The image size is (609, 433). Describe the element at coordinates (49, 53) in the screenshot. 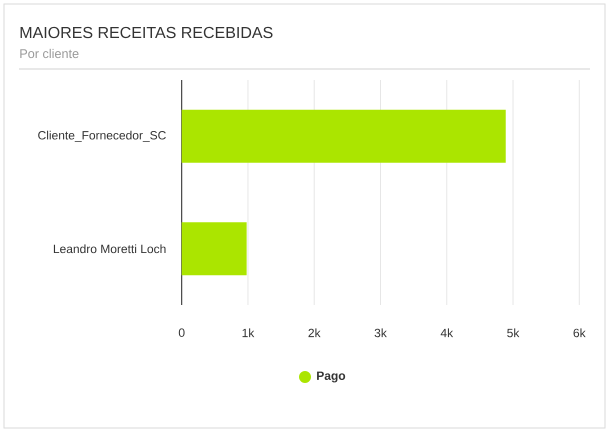

I see `text: Por cliente` at that location.